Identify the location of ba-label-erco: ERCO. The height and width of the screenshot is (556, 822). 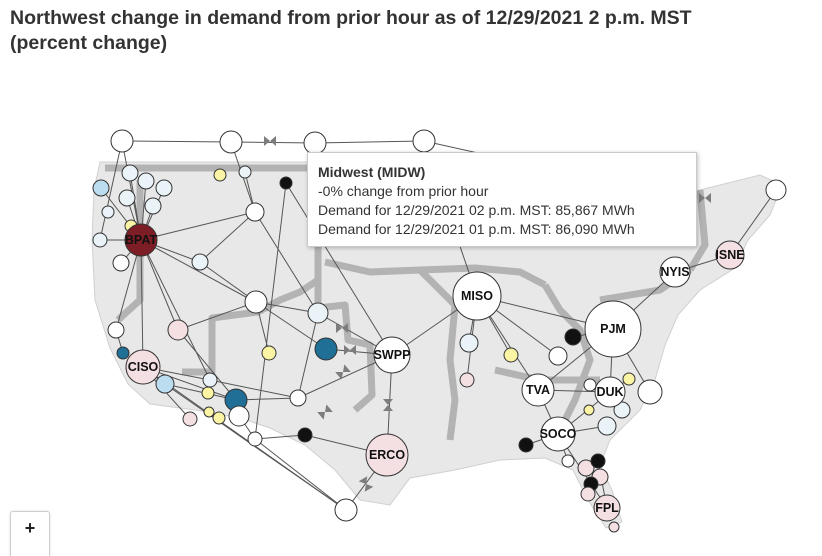
(387, 455).